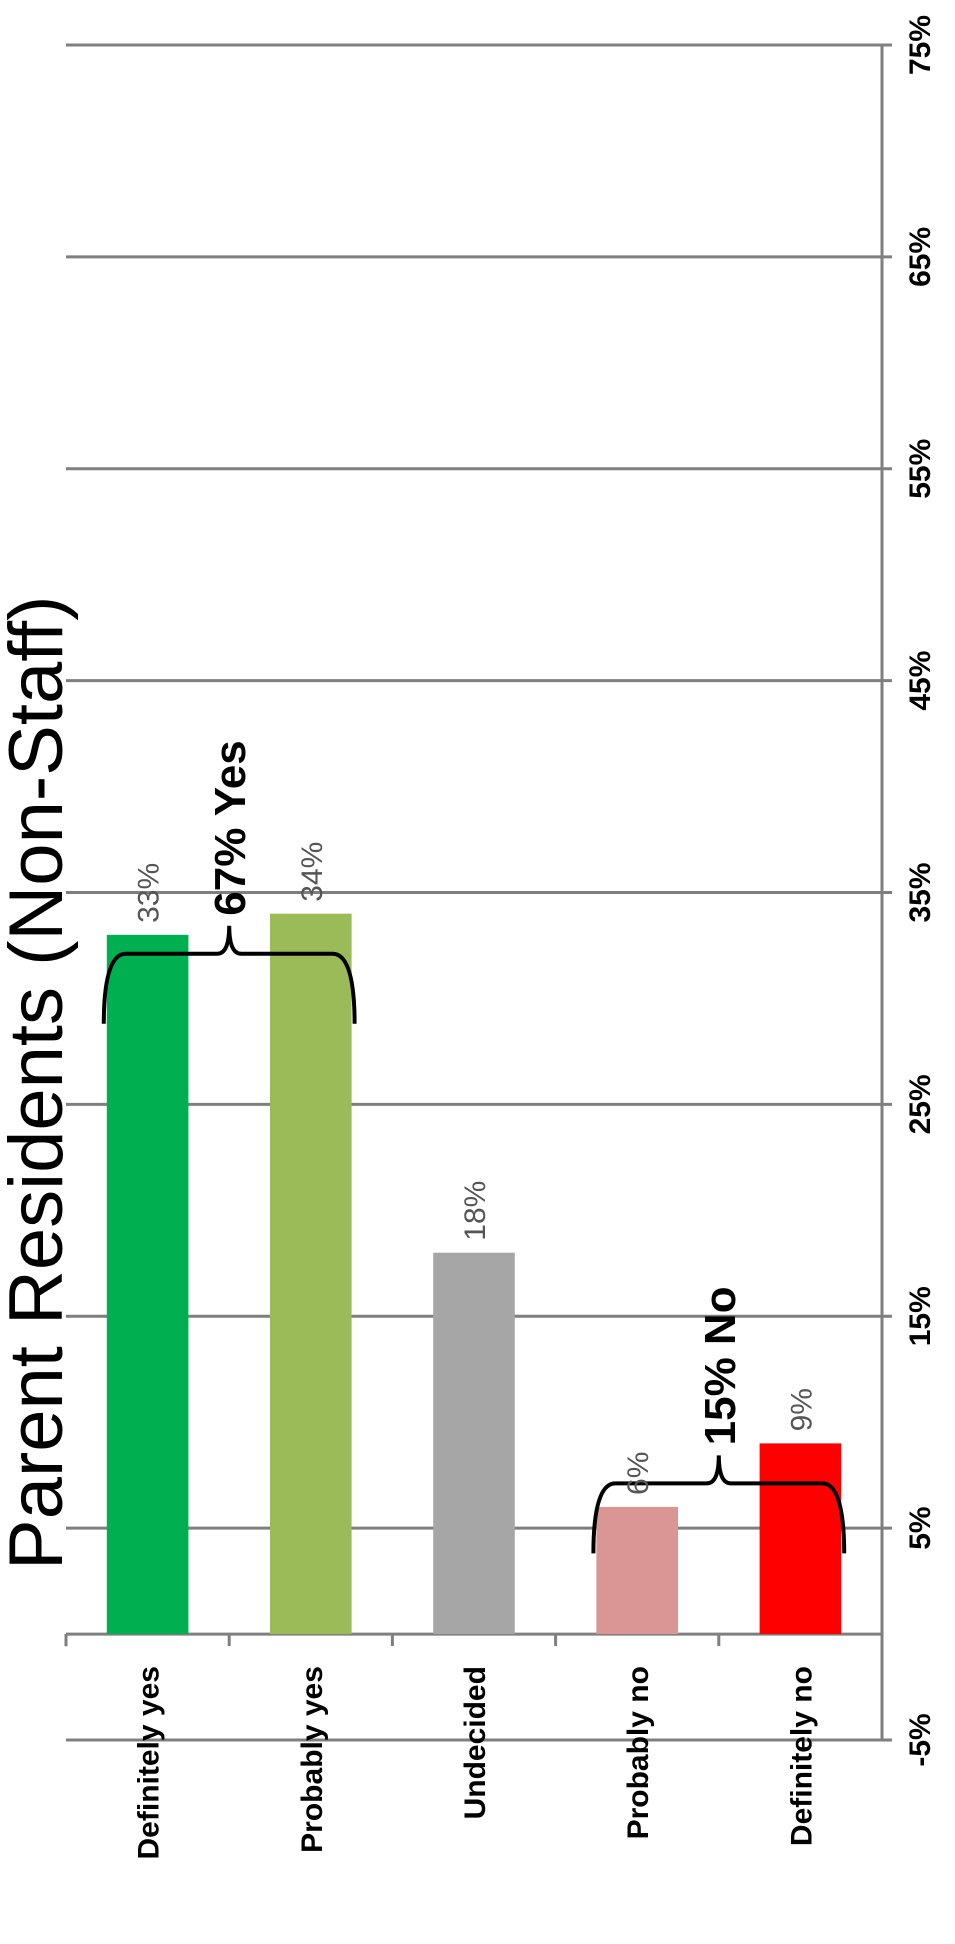  What do you see at coordinates (920, 45) in the screenshot?
I see `value-tick-label: 75%` at bounding box center [920, 45].